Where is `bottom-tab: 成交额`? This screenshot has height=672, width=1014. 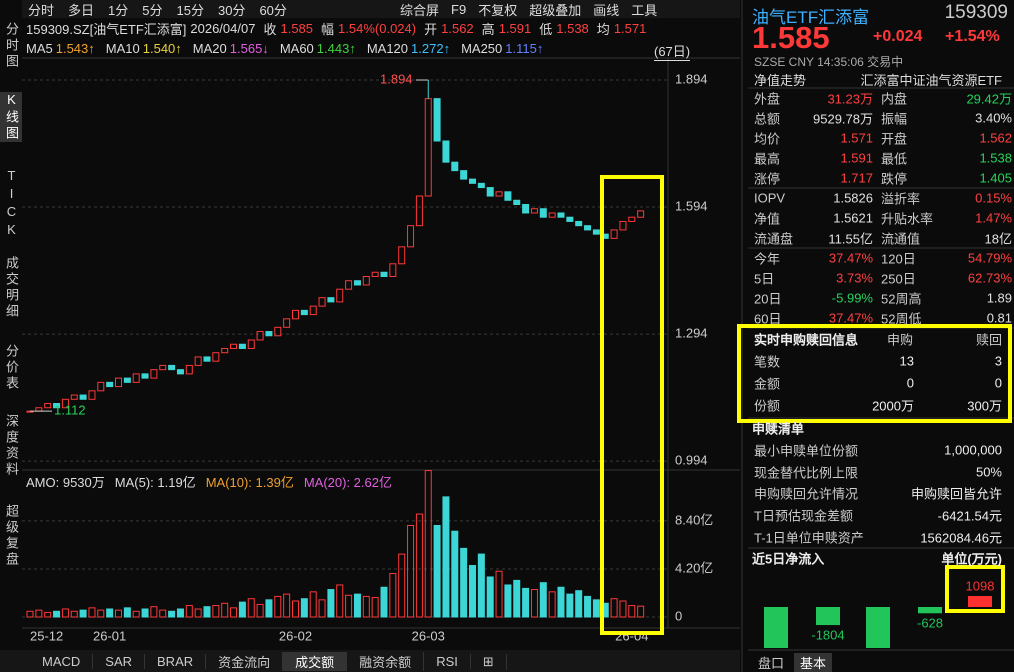
bottom-tab: 成交额 is located at coordinates (315, 661).